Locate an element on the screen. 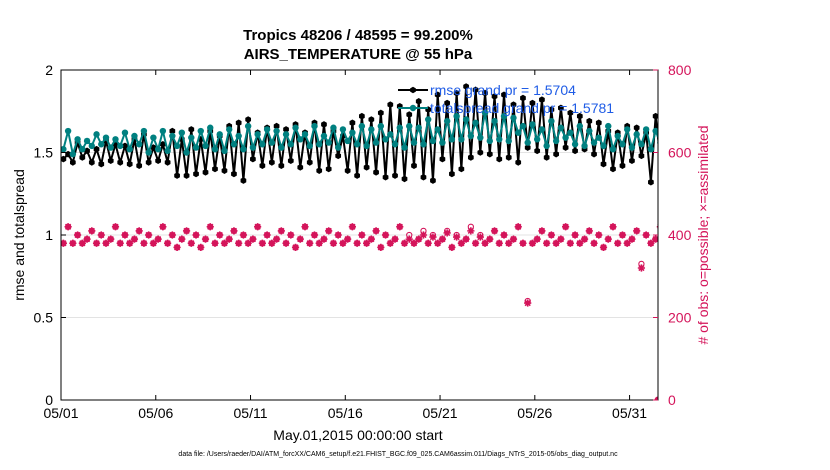 This screenshot has height=470, width=830. y-right-tick-label: 600 is located at coordinates (680, 153).